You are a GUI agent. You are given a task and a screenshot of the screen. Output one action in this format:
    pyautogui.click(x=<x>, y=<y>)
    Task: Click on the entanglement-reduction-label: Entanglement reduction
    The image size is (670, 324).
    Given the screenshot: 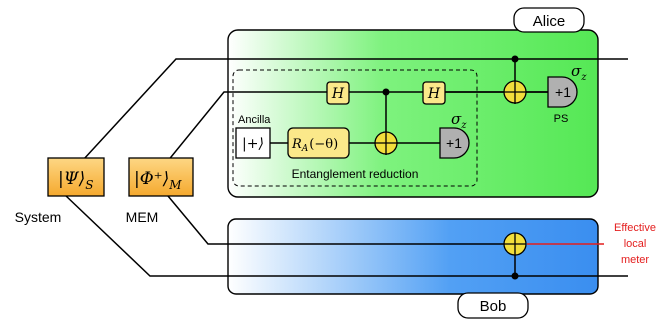 What is the action you would take?
    pyautogui.click(x=355, y=174)
    